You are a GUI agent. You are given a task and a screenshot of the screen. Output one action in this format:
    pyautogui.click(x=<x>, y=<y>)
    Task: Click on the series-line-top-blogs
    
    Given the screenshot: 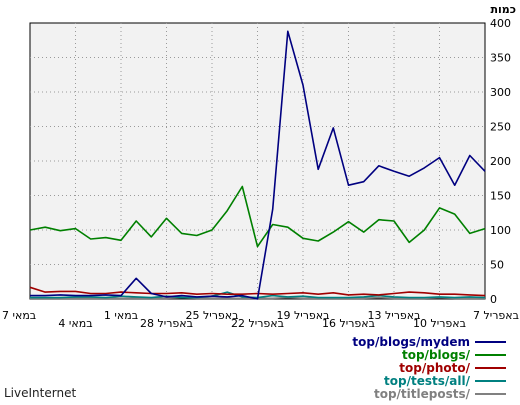 What is the action you would take?
    pyautogui.click(x=257, y=216)
    